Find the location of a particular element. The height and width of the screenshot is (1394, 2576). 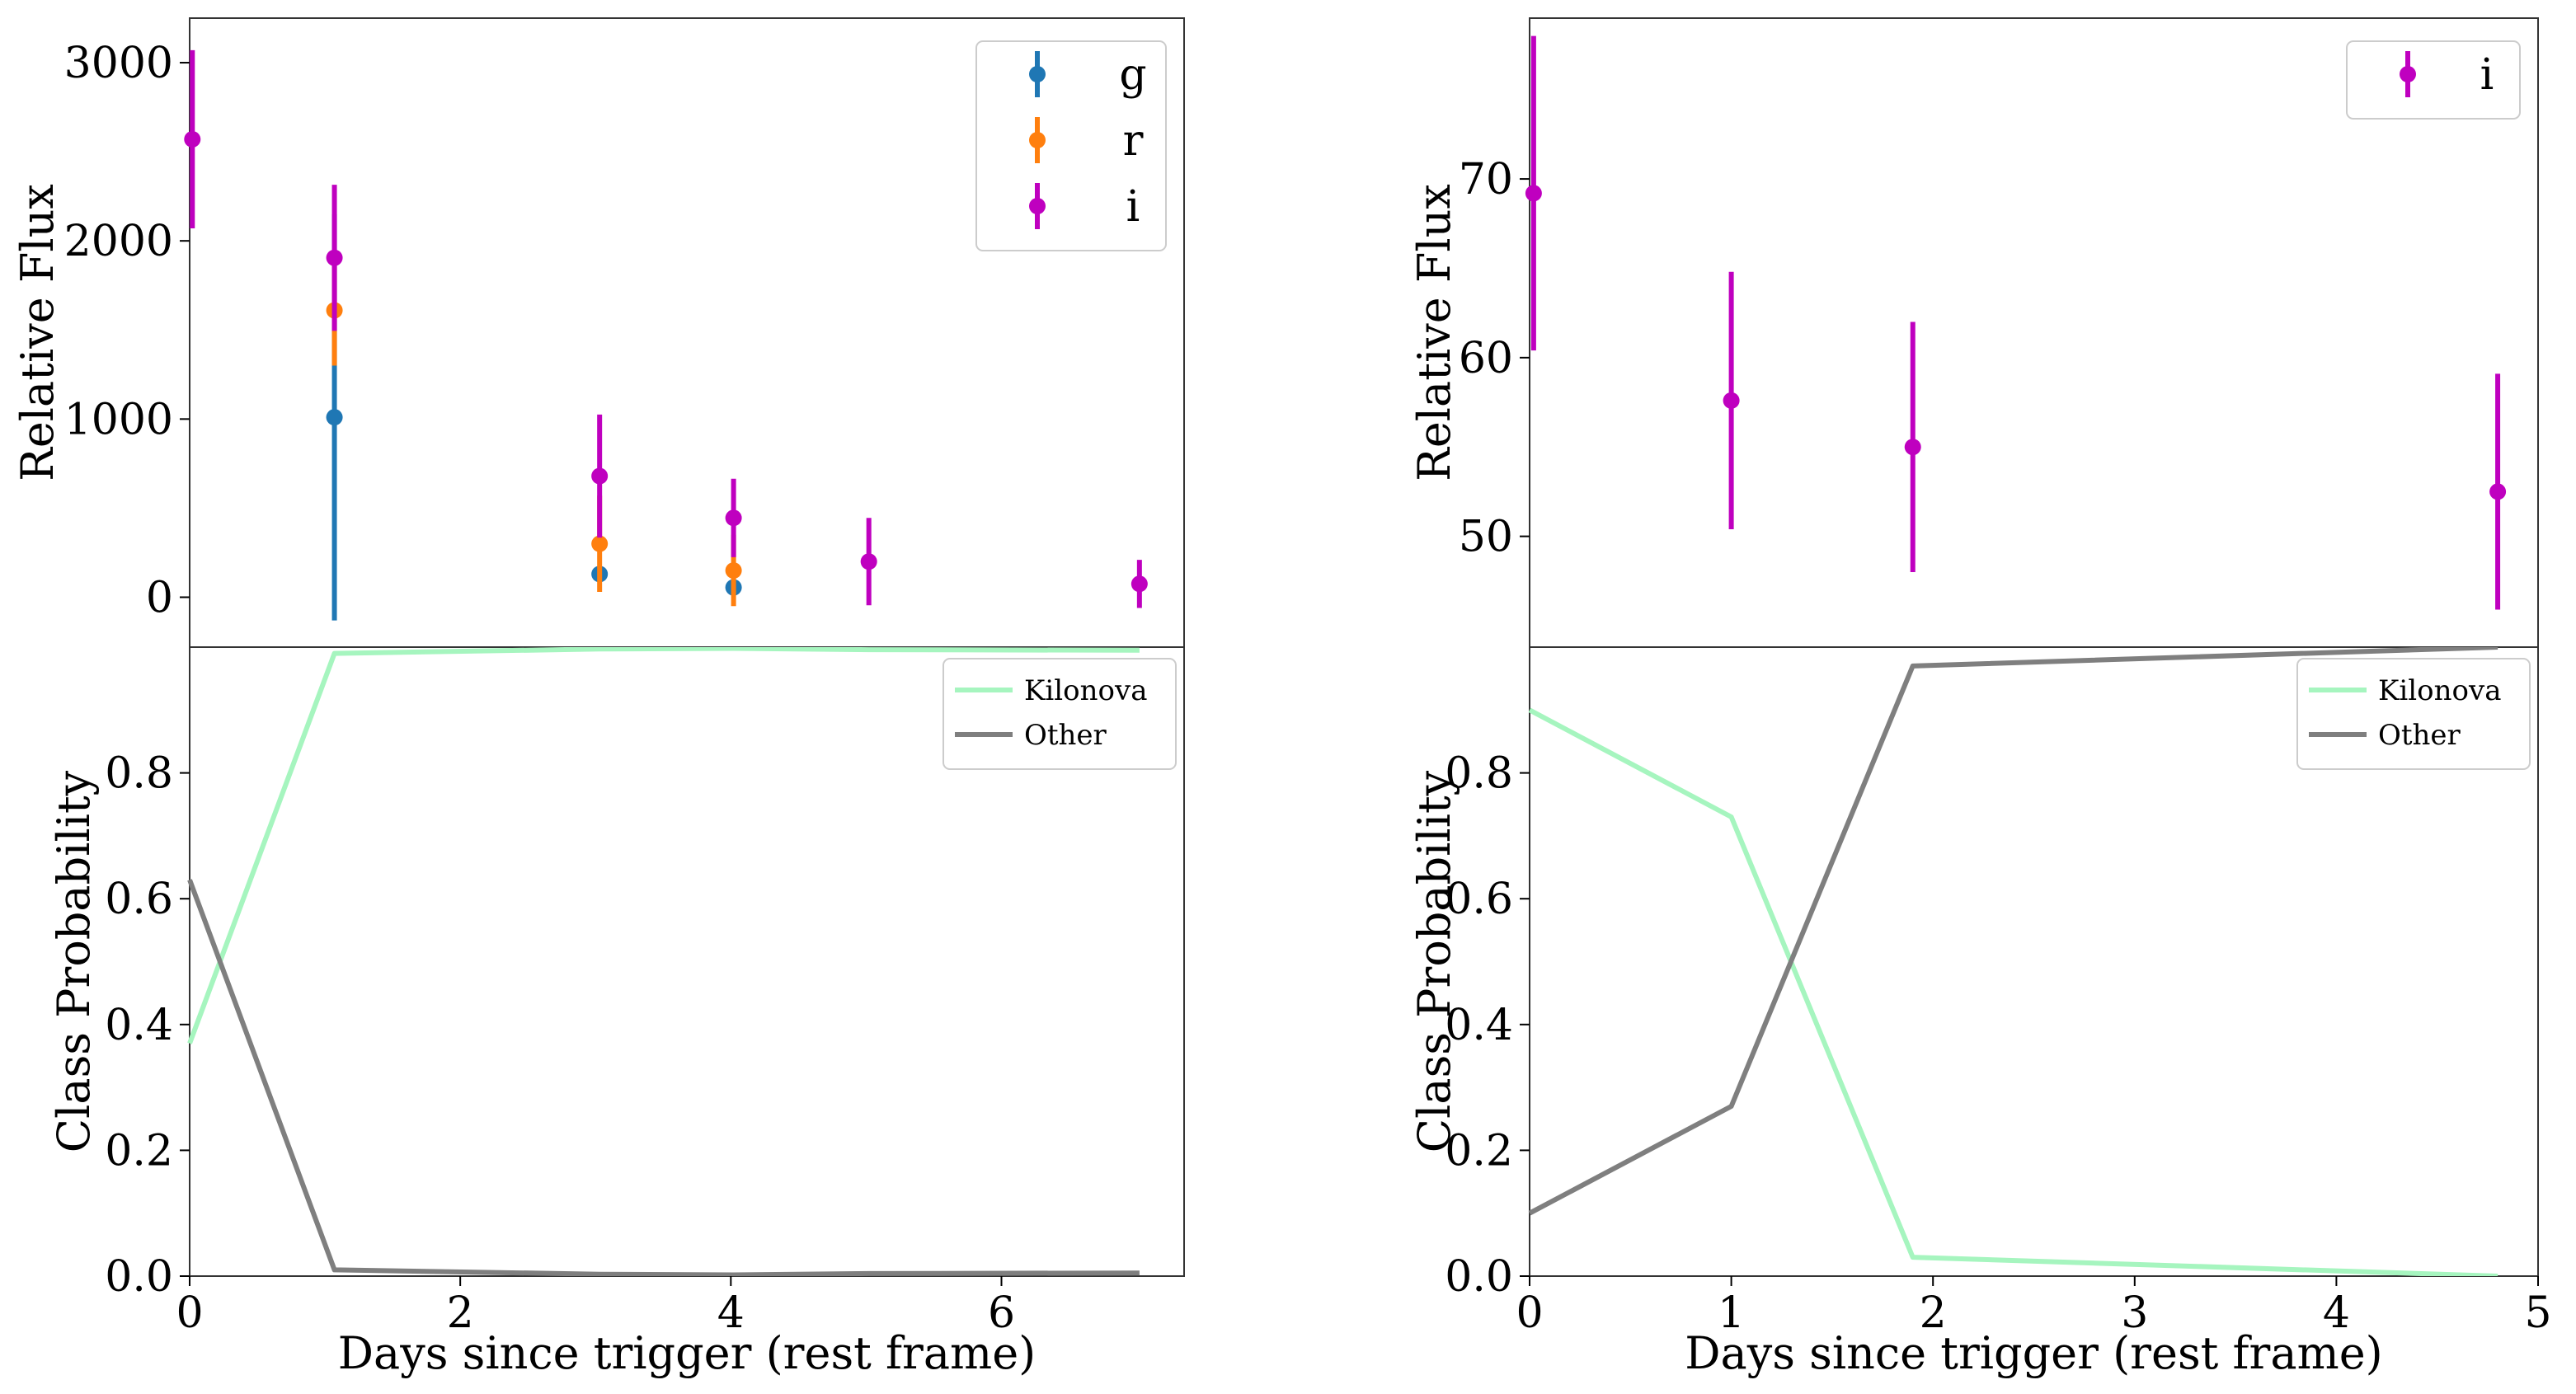

legend-swatch-dot-r is located at coordinates (1037, 140).